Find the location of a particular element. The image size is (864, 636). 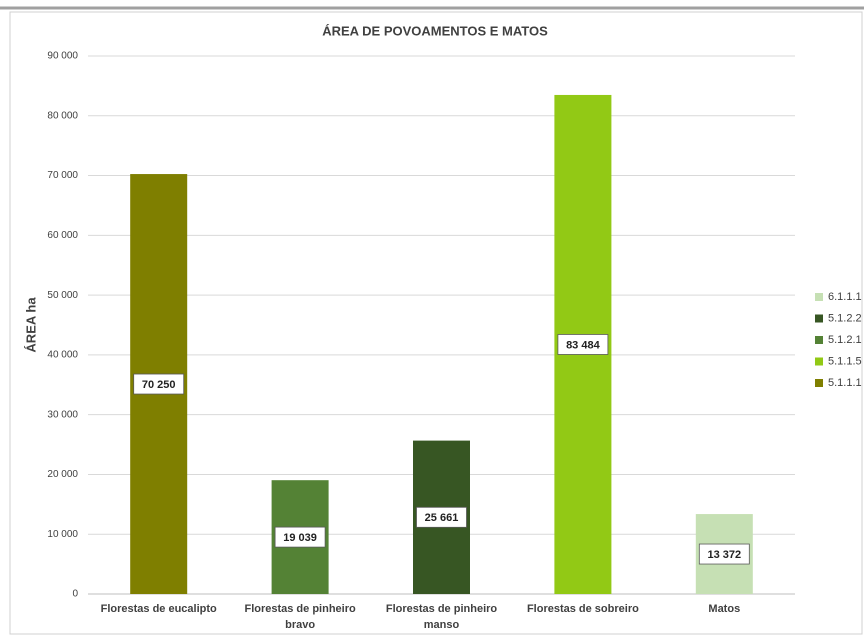

legend-label: 6.1.1.1 is located at coordinates (845, 297).